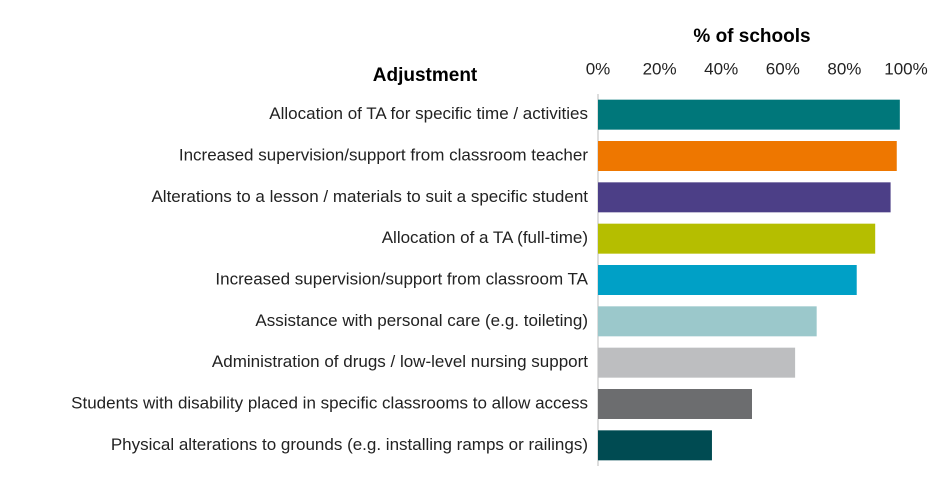 The width and height of the screenshot is (938, 495). Describe the element at coordinates (783, 68) in the screenshot. I see `x-tick-label: 60%` at that location.